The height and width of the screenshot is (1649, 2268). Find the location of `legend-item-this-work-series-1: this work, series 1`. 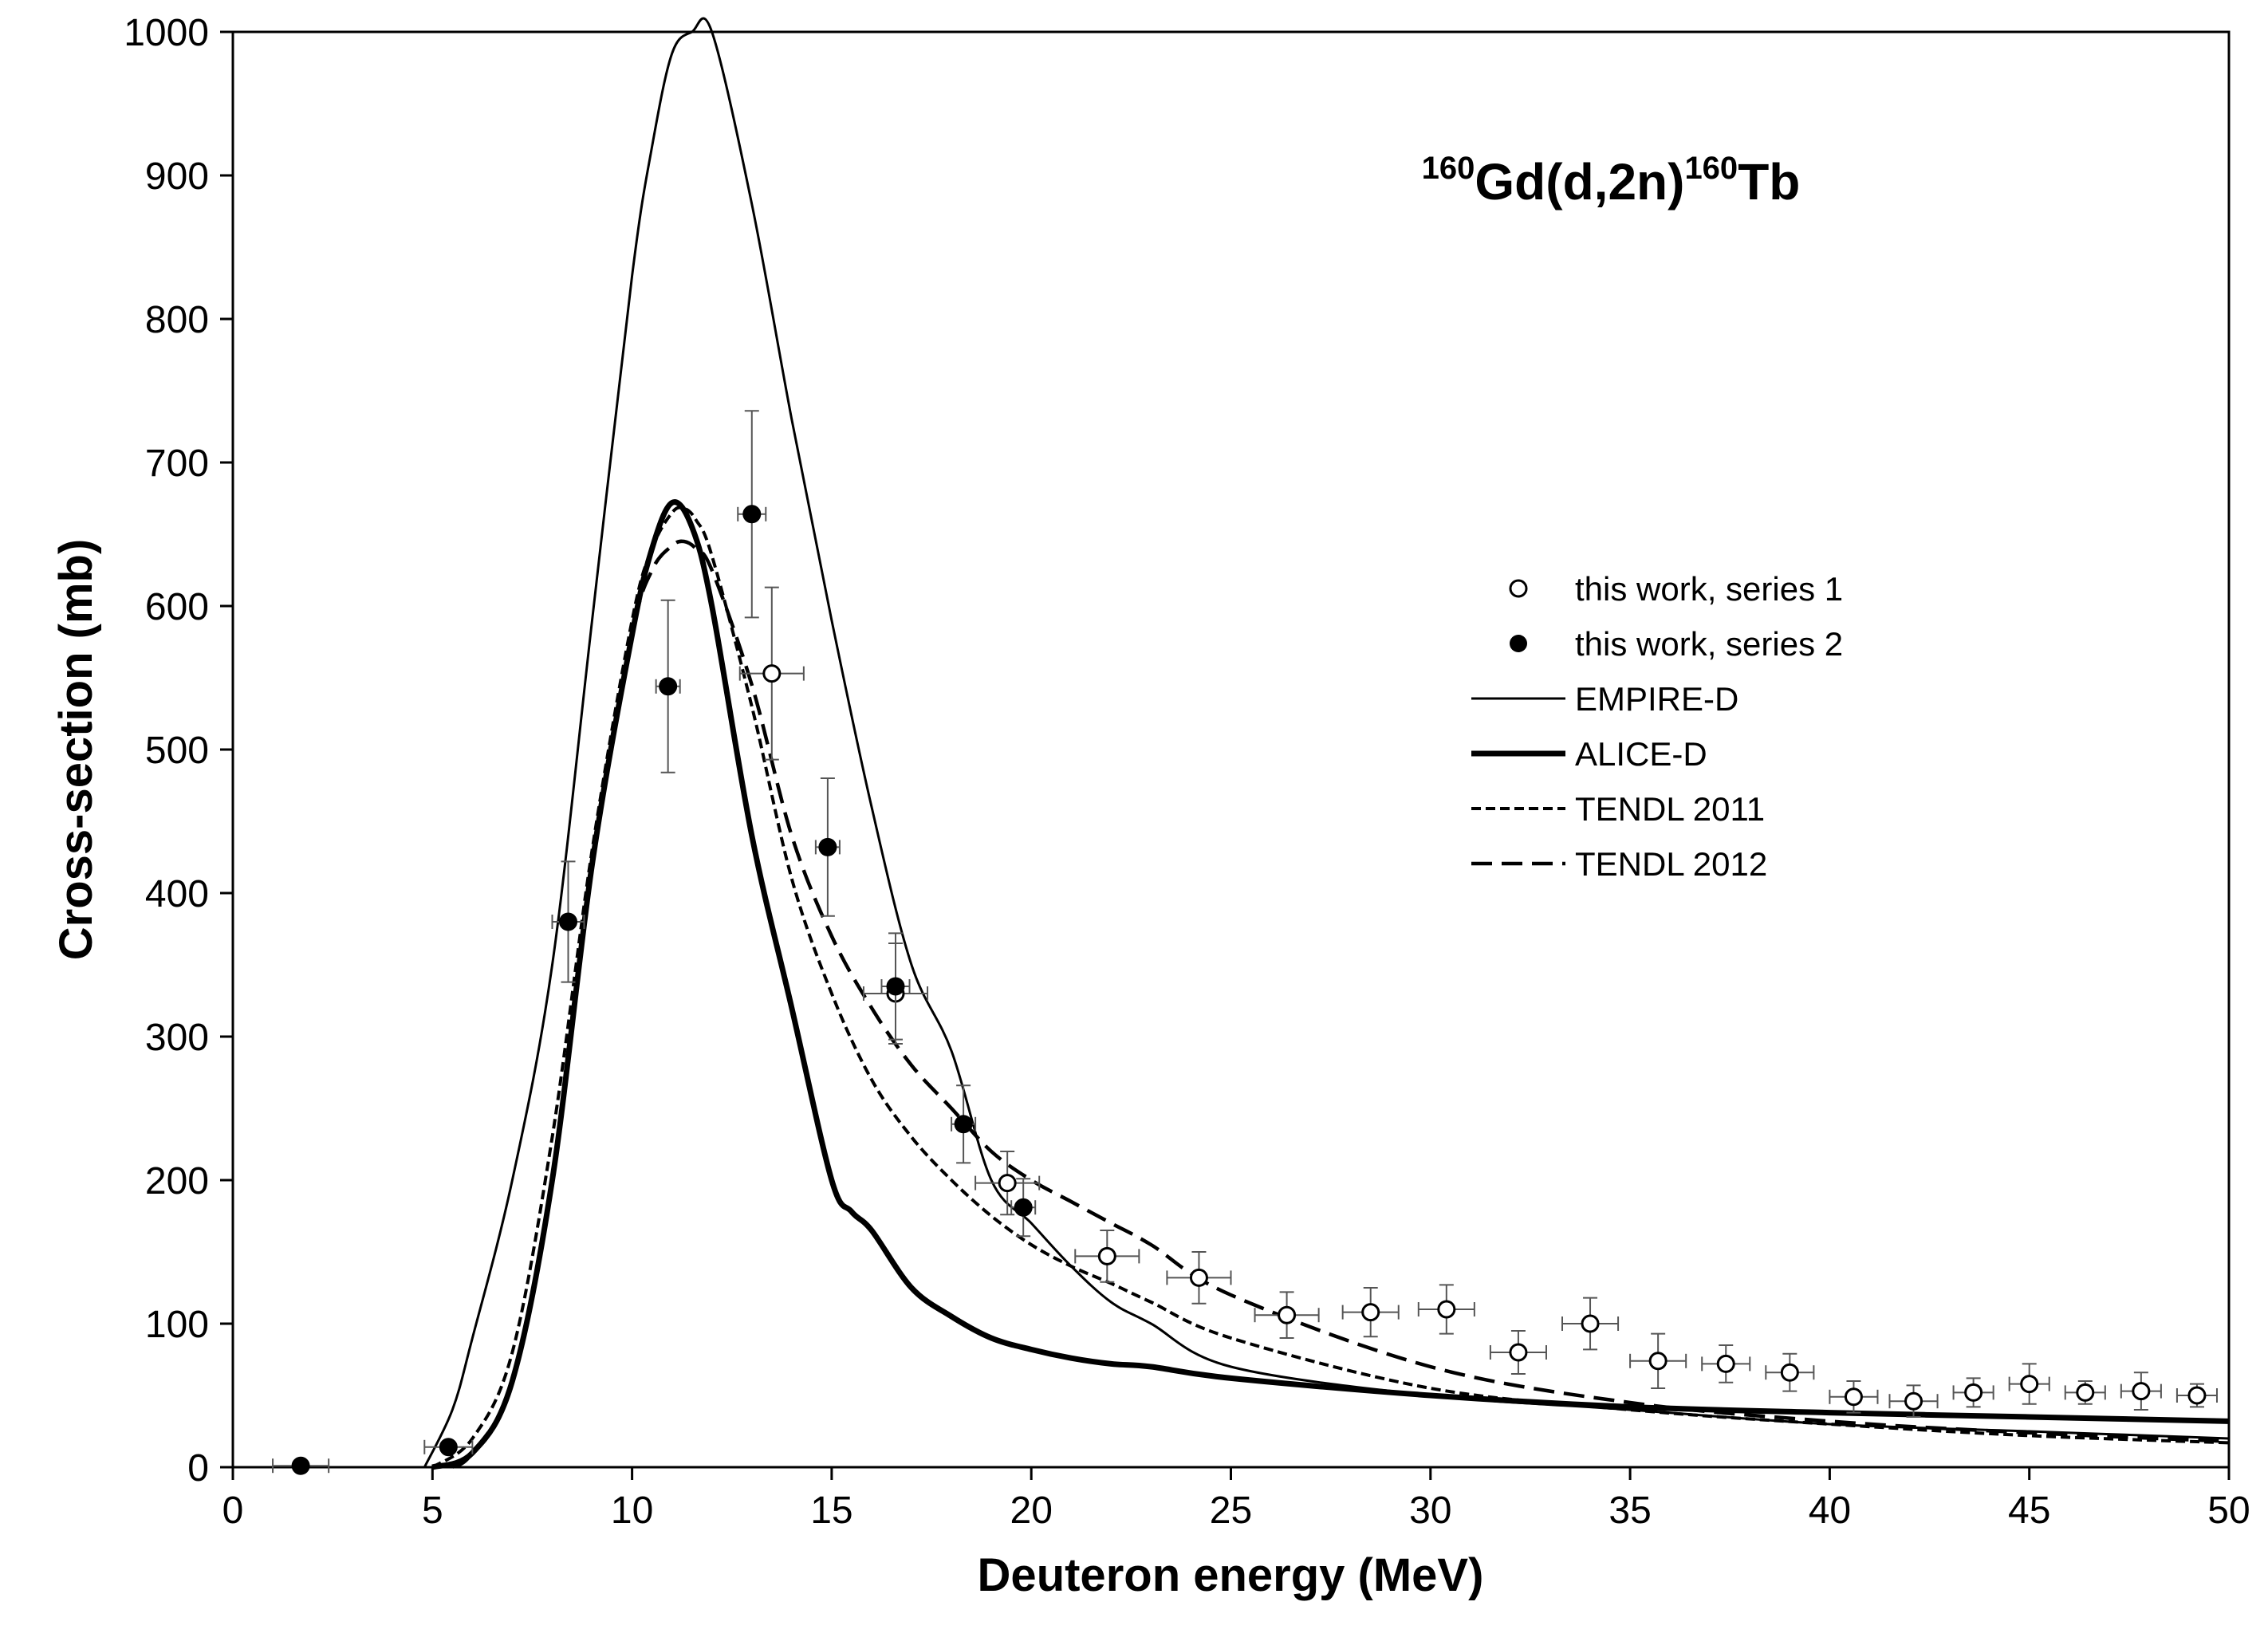

legend-item-this-work-series-1: this work, series 1 is located at coordinates (1676, 589).